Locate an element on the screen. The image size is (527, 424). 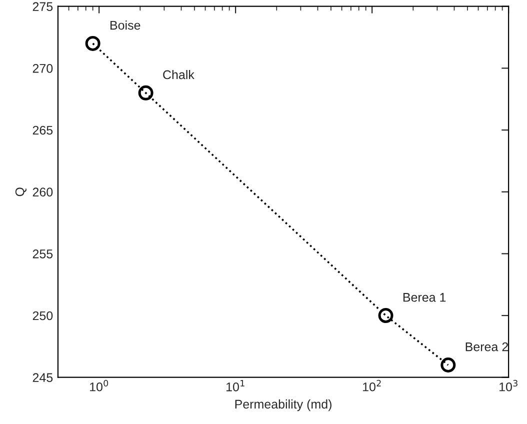
annotation: Berea 2 is located at coordinates (487, 347).